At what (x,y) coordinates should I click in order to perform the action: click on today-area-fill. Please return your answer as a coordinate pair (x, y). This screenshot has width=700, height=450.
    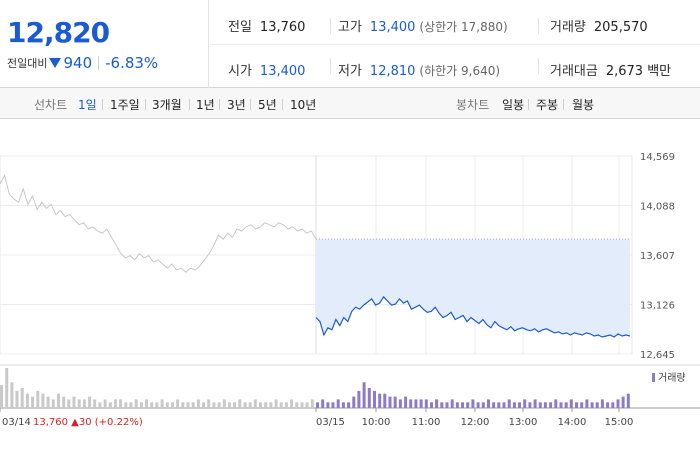
    Looking at the image, I should click on (473, 288).